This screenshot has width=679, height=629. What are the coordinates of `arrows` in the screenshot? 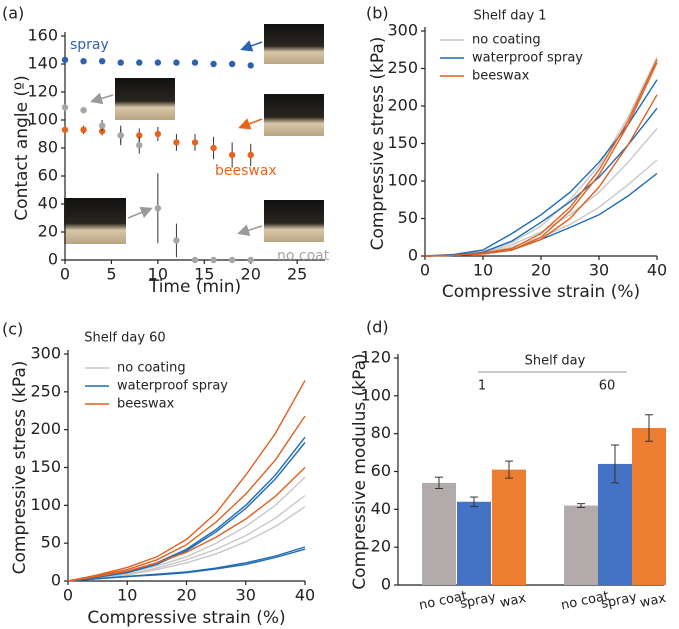 It's located at (176, 138).